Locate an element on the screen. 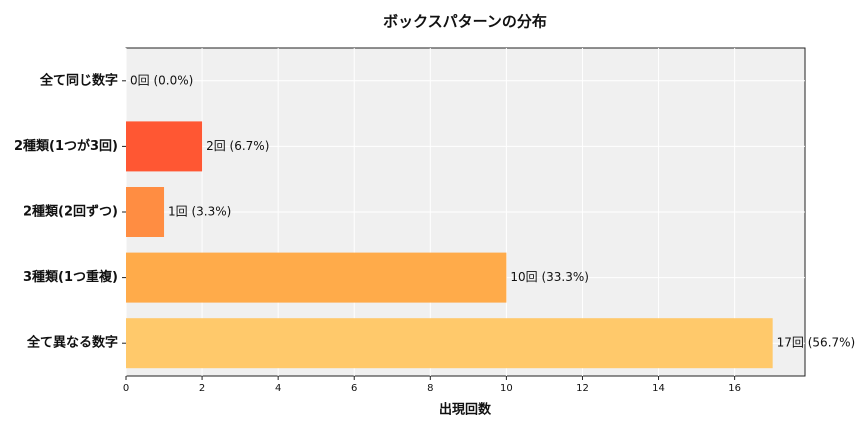 The image size is (864, 432). value-label: 2回 (6.7%) is located at coordinates (237, 146).